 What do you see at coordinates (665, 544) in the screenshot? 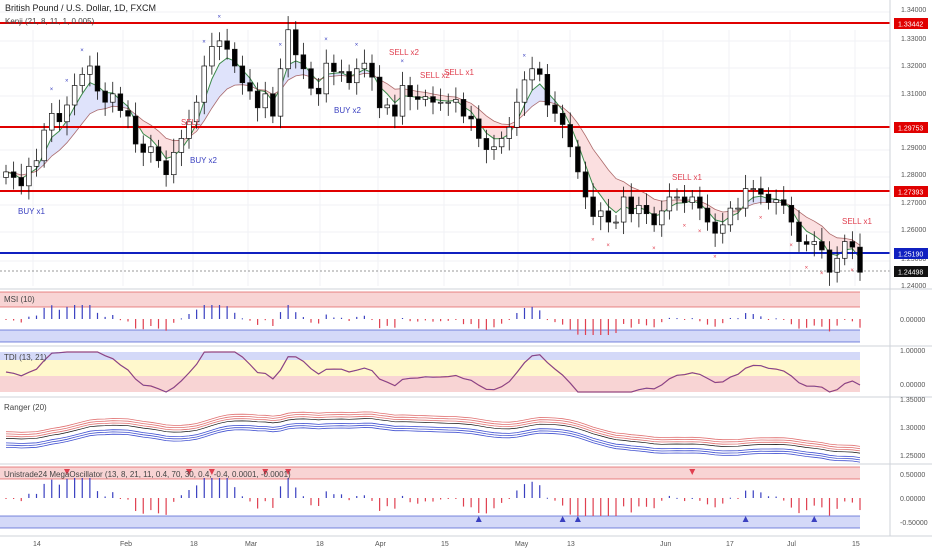
I see `time-tick: Jun` at bounding box center [665, 544].